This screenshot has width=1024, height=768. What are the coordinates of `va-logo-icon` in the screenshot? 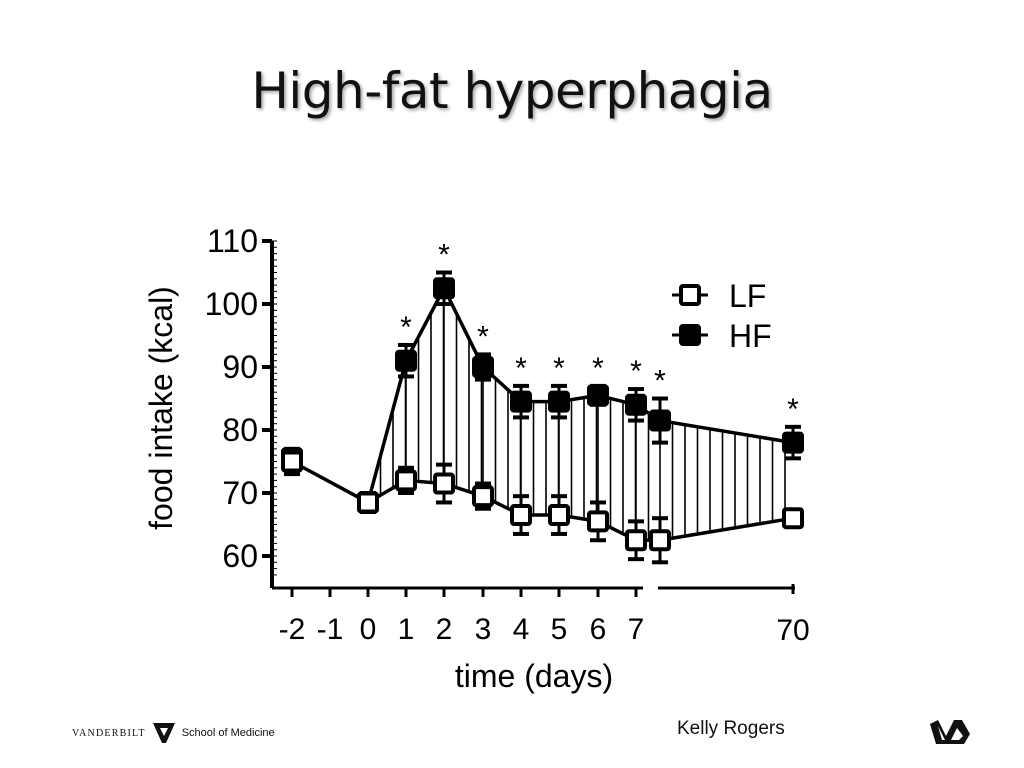 It's located at (950, 732).